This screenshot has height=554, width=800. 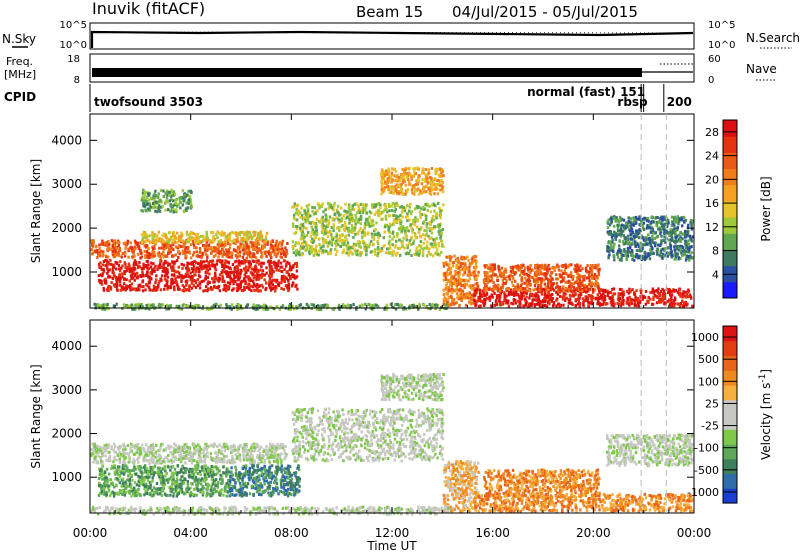 What do you see at coordinates (73, 25) in the screenshot?
I see `nsky-tick-high: 10^5` at bounding box center [73, 25].